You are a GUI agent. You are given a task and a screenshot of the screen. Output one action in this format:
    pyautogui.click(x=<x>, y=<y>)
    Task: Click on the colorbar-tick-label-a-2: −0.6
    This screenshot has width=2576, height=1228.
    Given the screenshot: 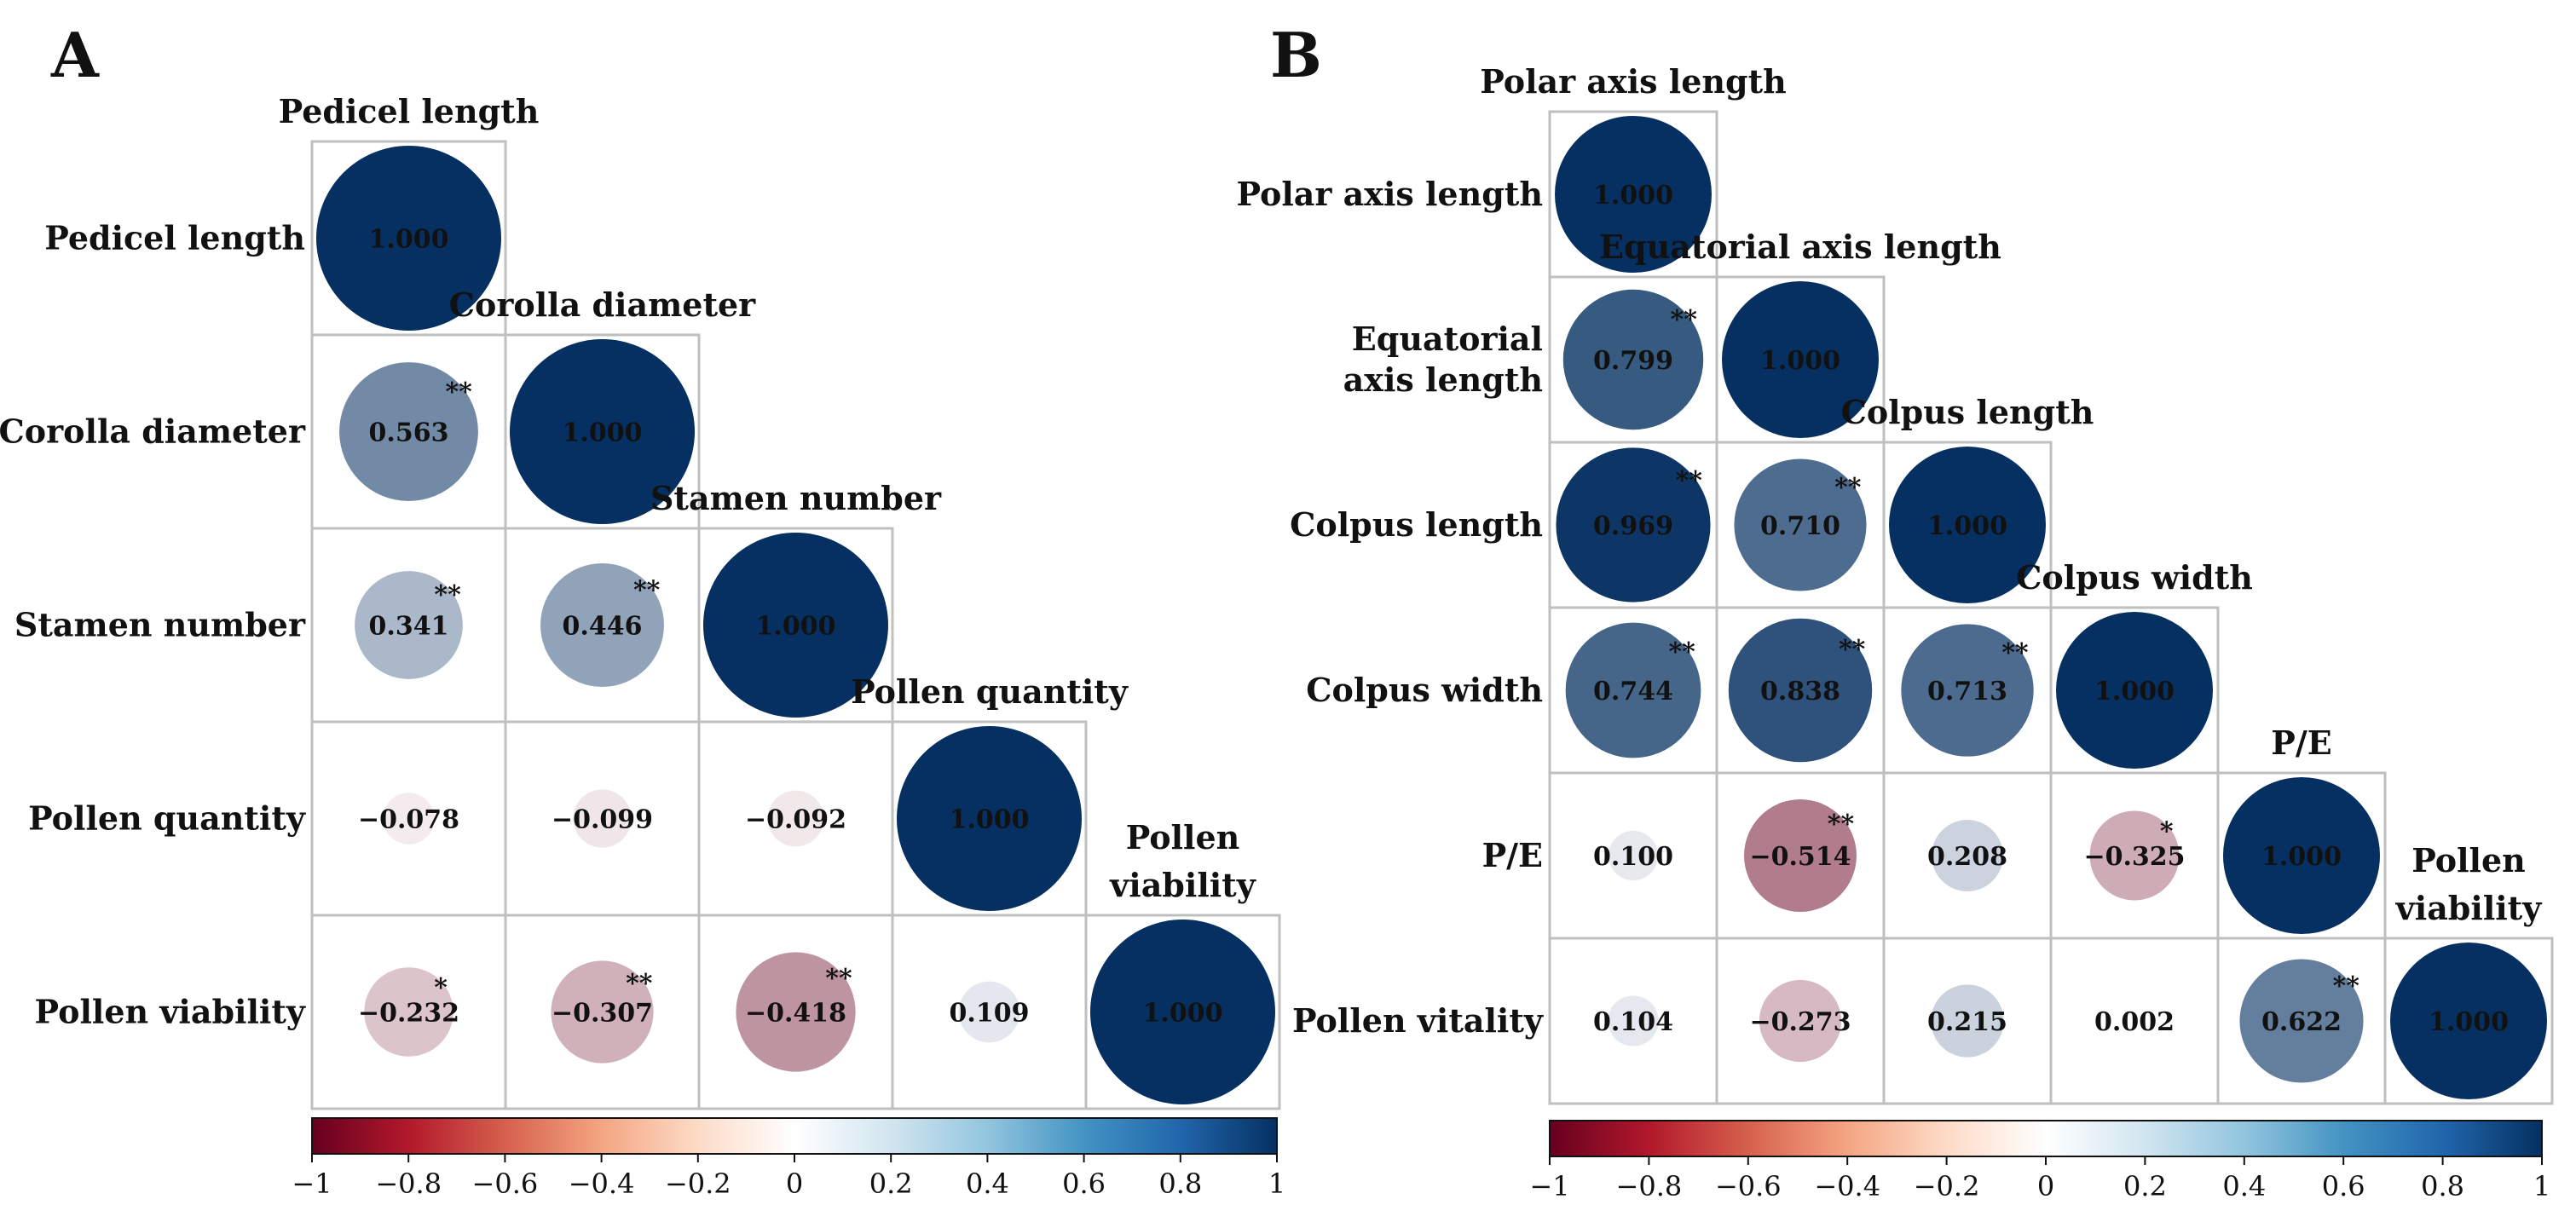 What is the action you would take?
    pyautogui.click(x=505, y=1183)
    